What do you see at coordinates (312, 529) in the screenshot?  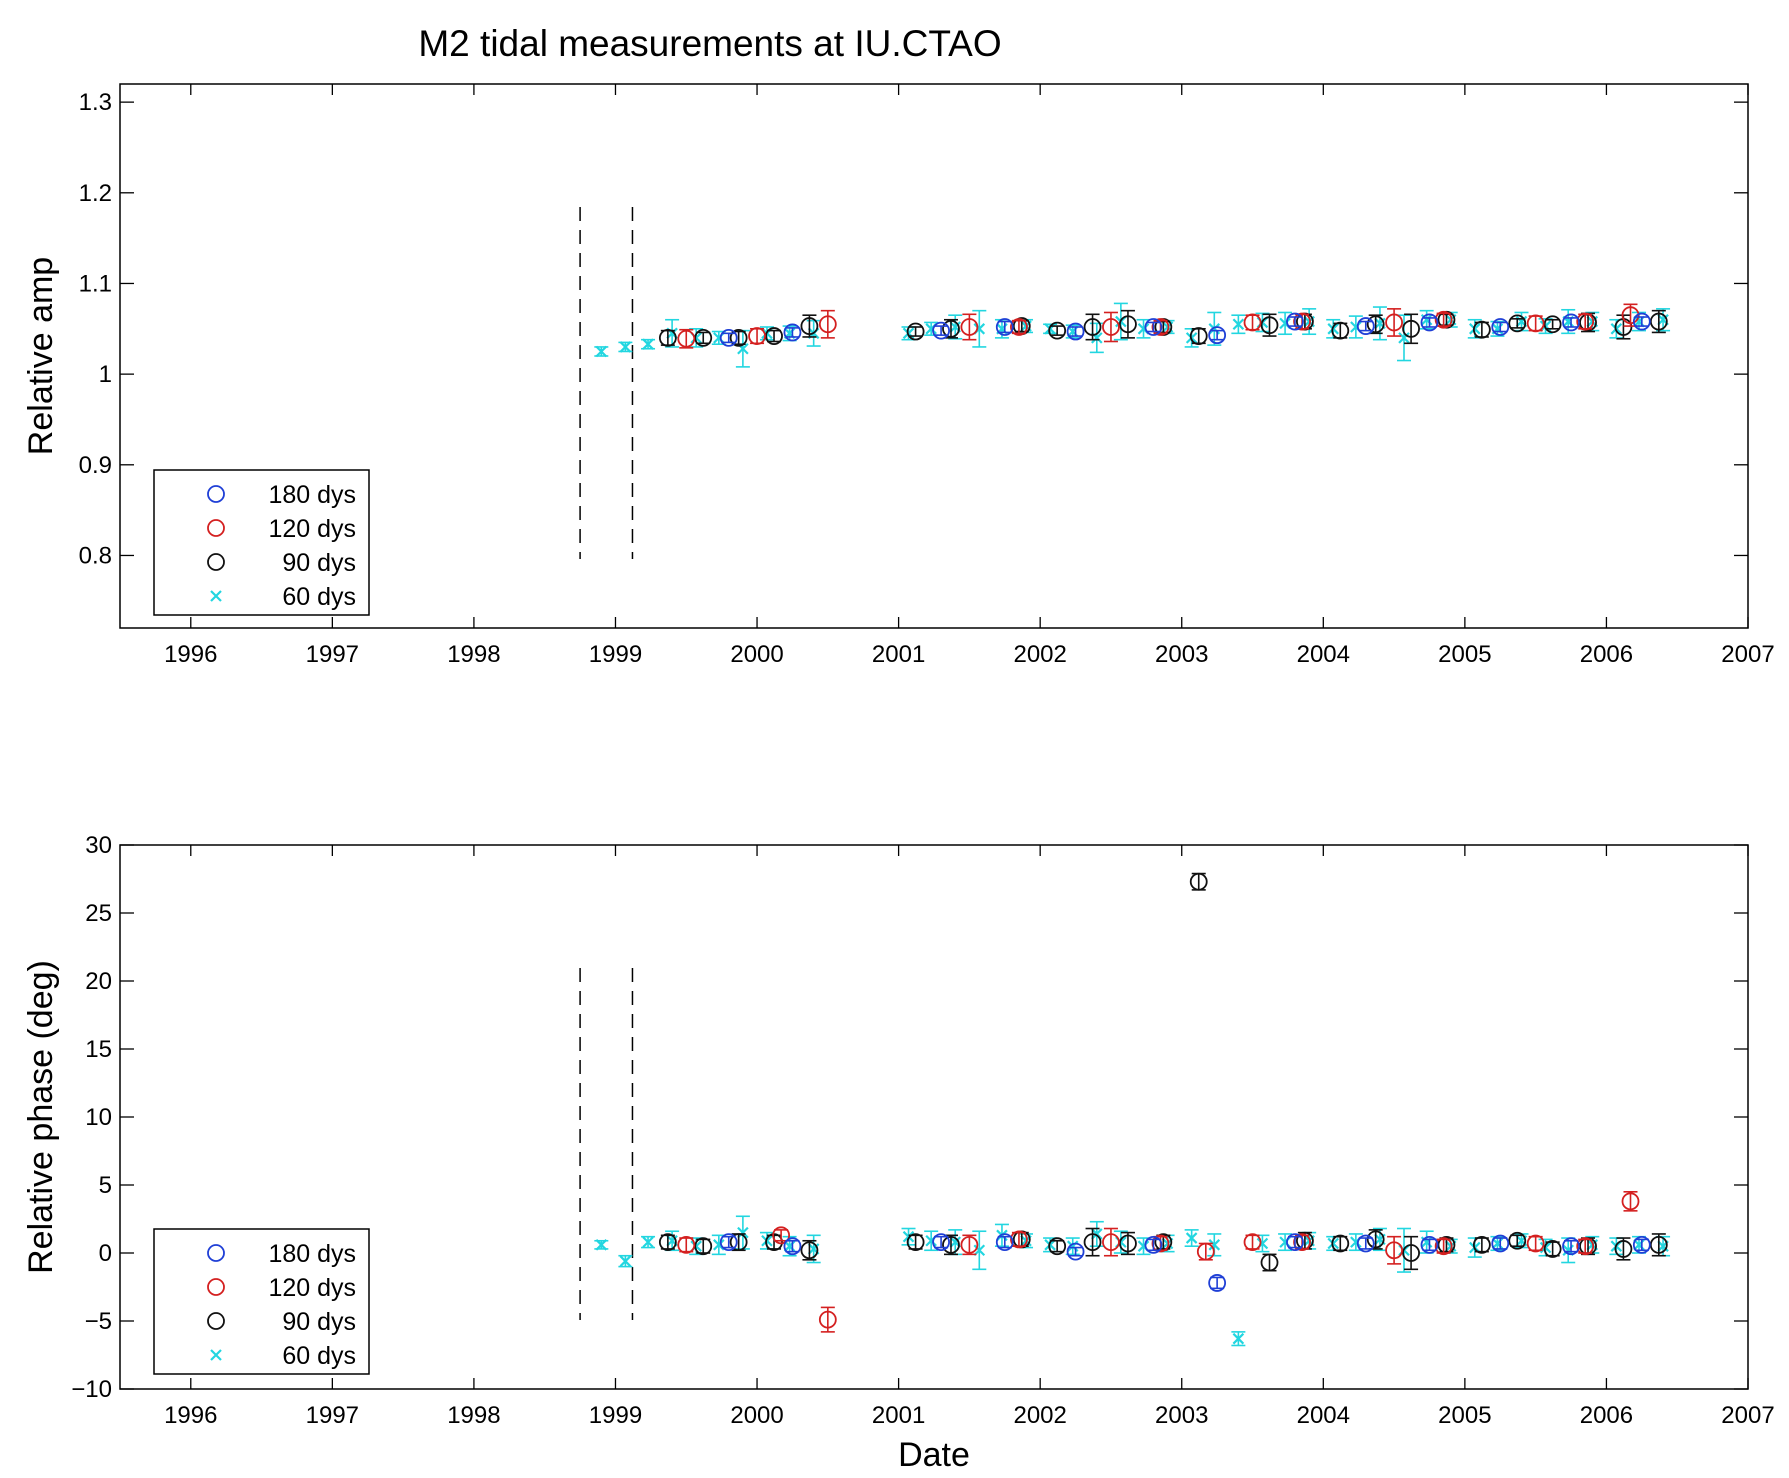 I see `legend-label: 120 dys` at bounding box center [312, 529].